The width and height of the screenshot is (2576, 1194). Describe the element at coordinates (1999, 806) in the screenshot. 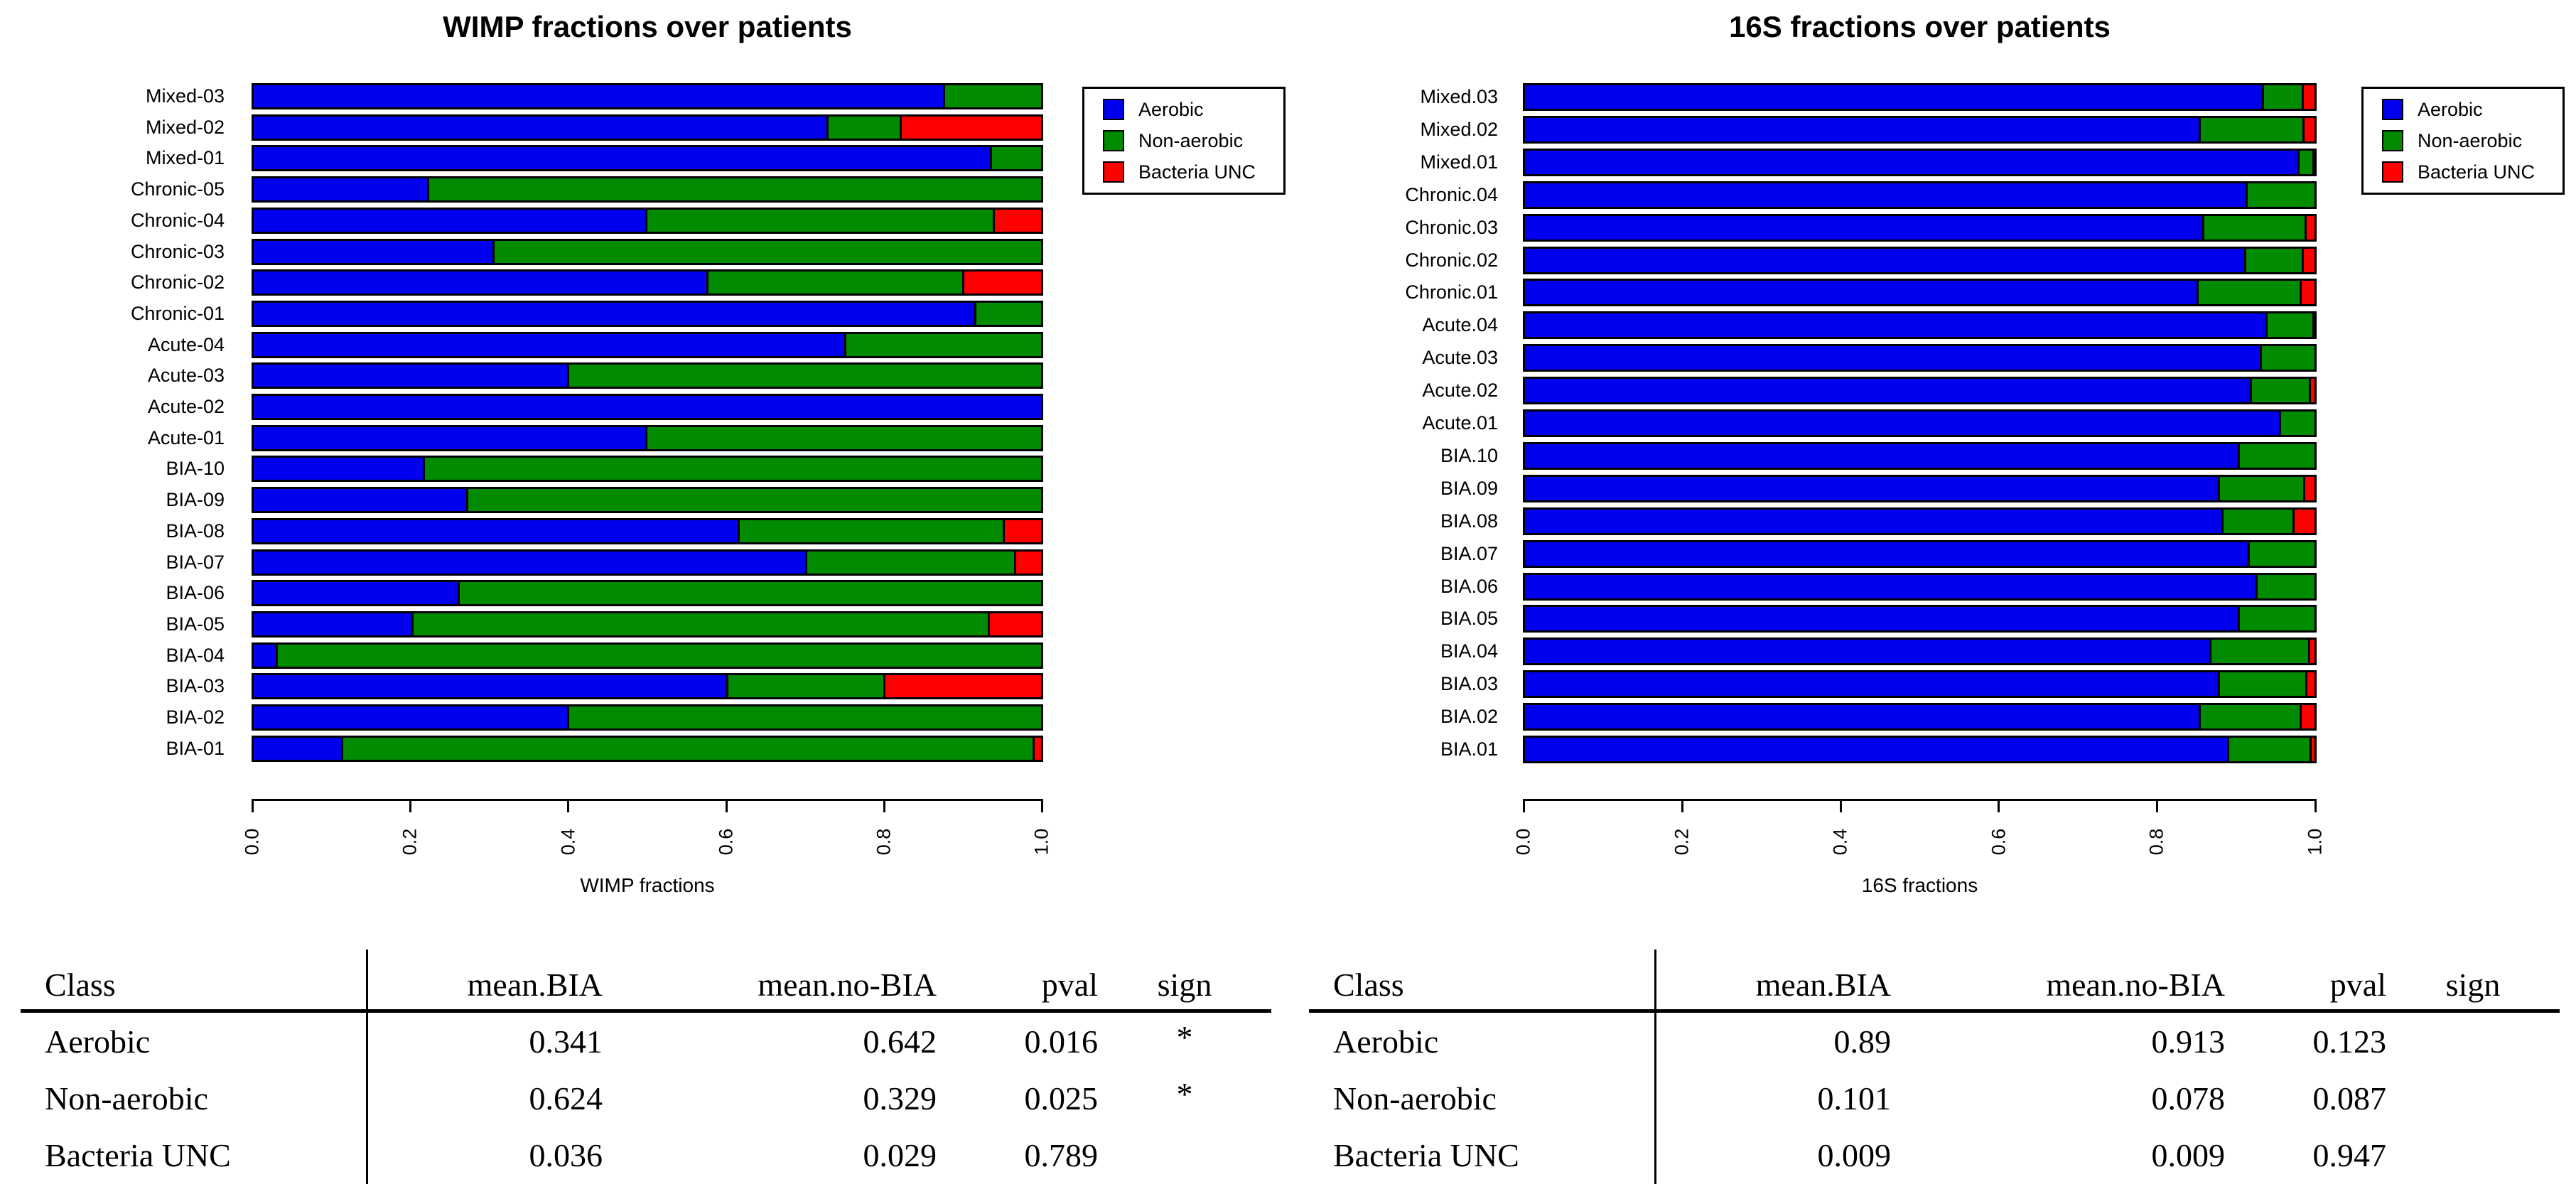

I see `axis-tick` at that location.